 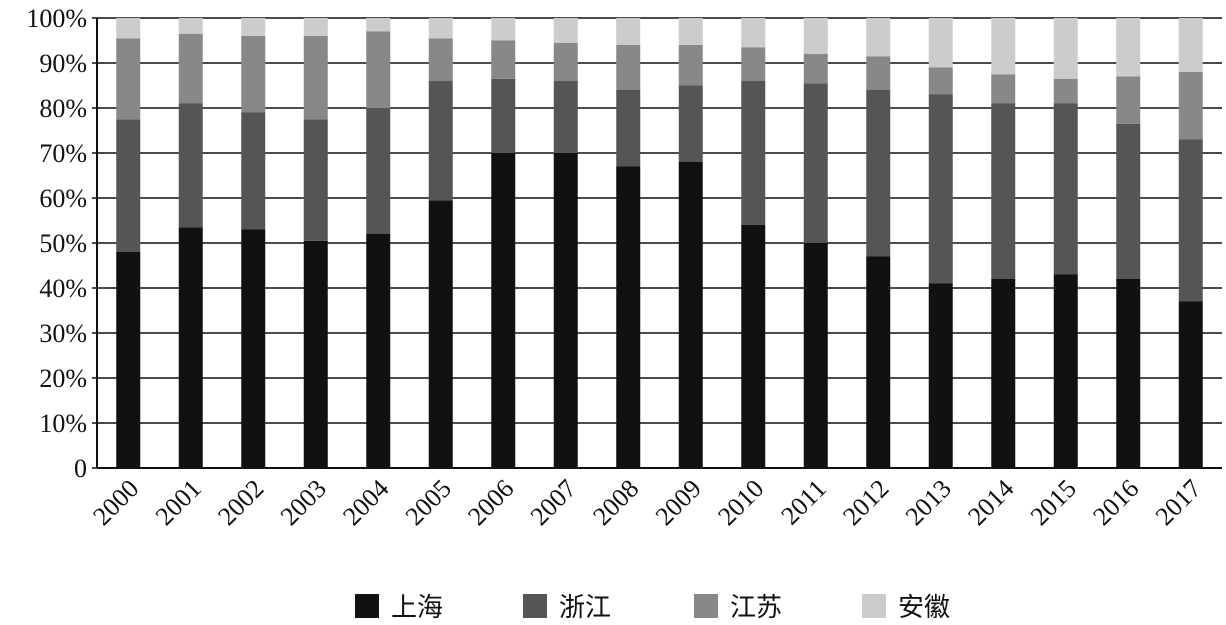 What do you see at coordinates (63, 243) in the screenshot?
I see `y-tick-label: 50%` at bounding box center [63, 243].